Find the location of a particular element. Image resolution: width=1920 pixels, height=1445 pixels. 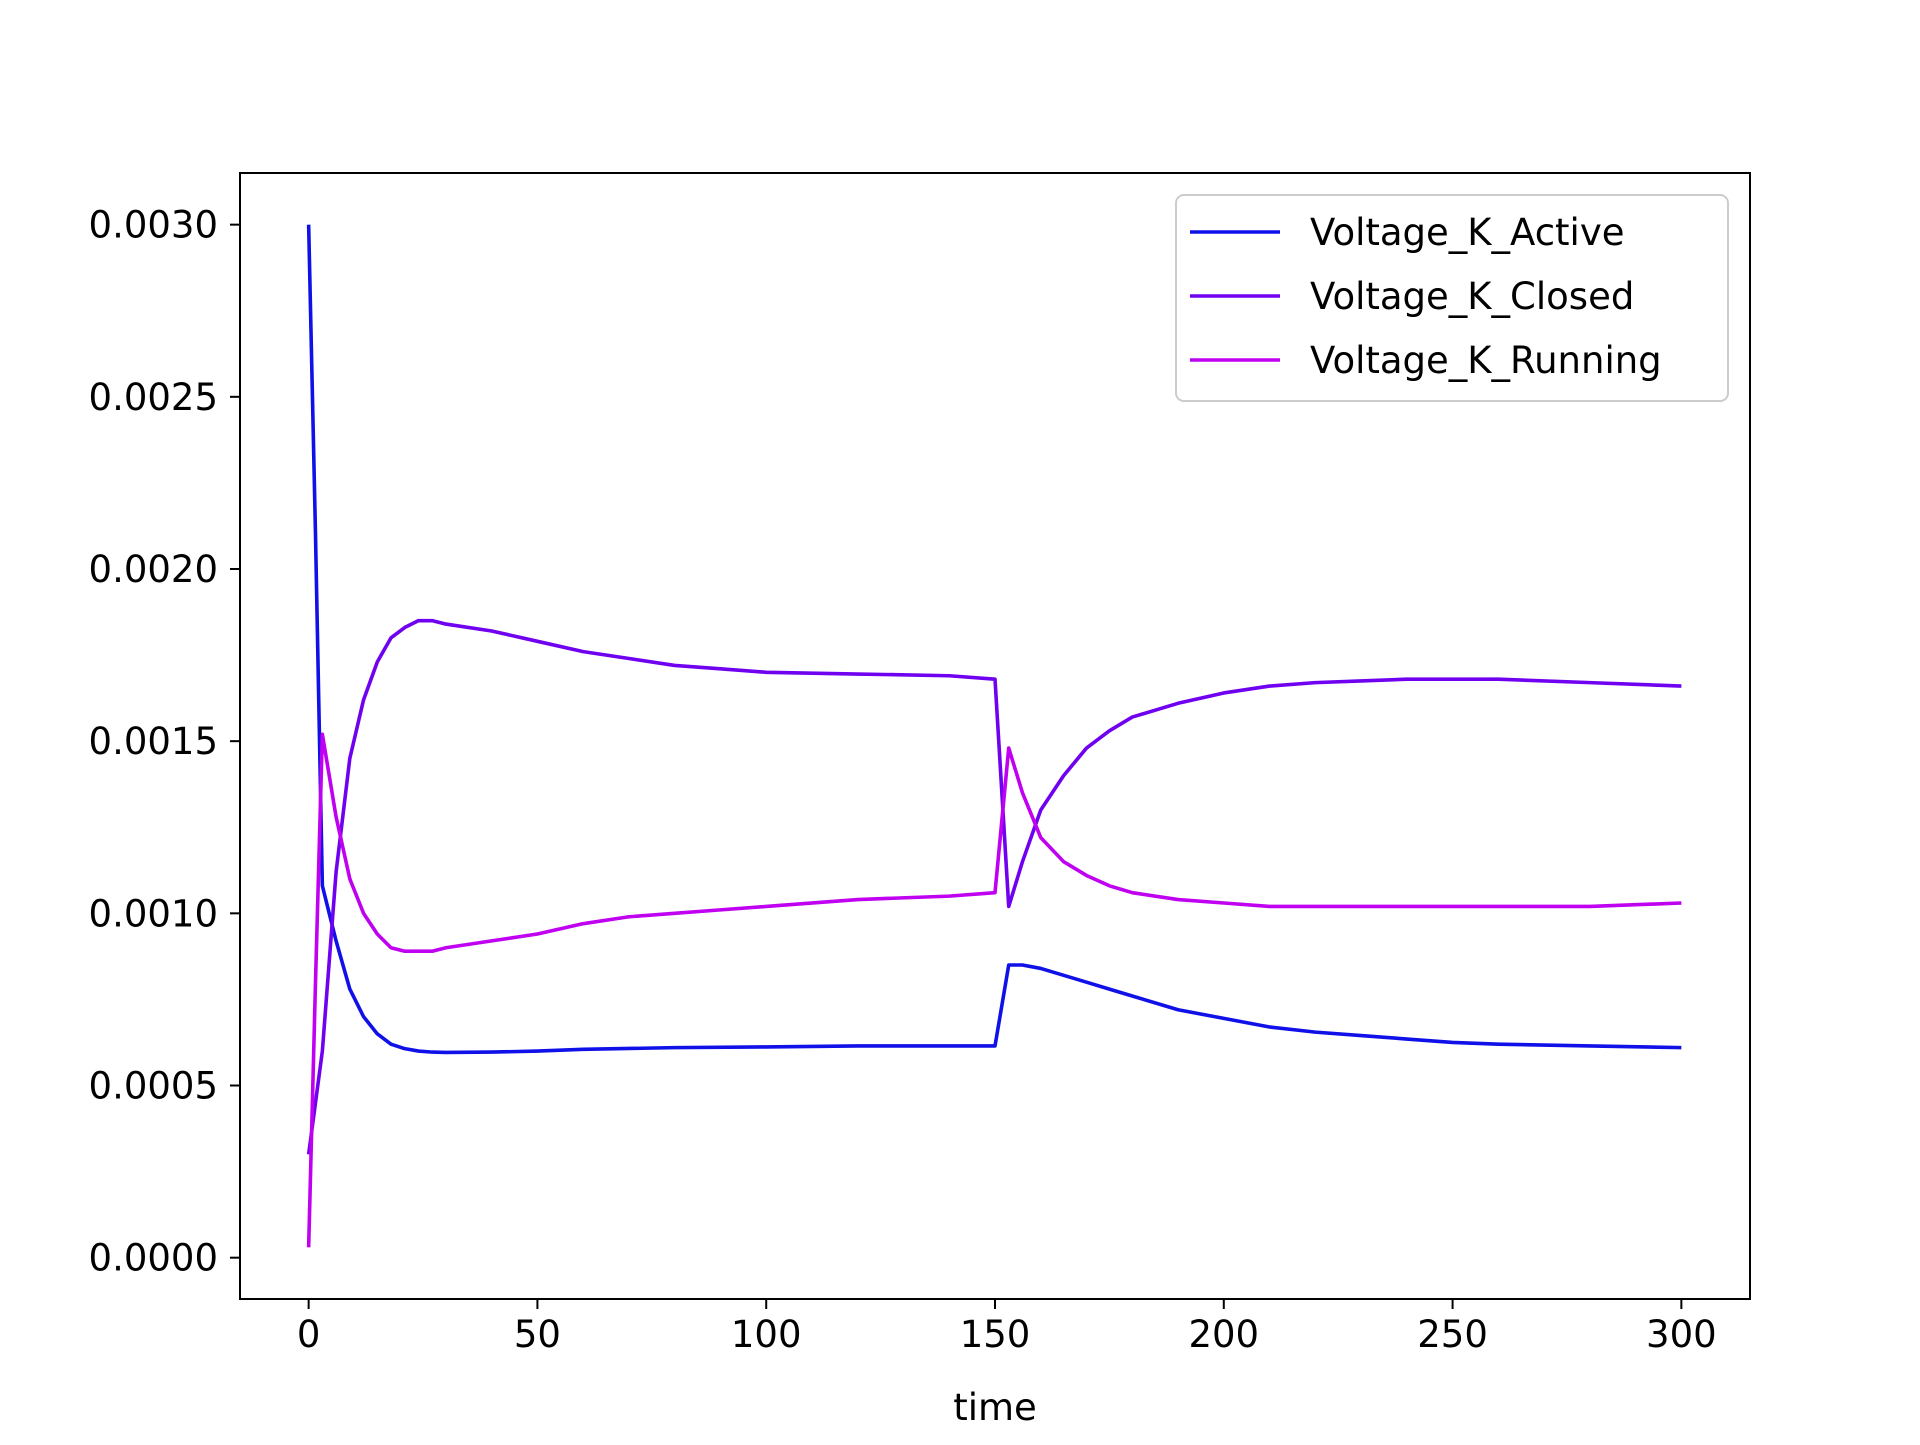

x-tick-label-3: 150 is located at coordinates (995, 1334).